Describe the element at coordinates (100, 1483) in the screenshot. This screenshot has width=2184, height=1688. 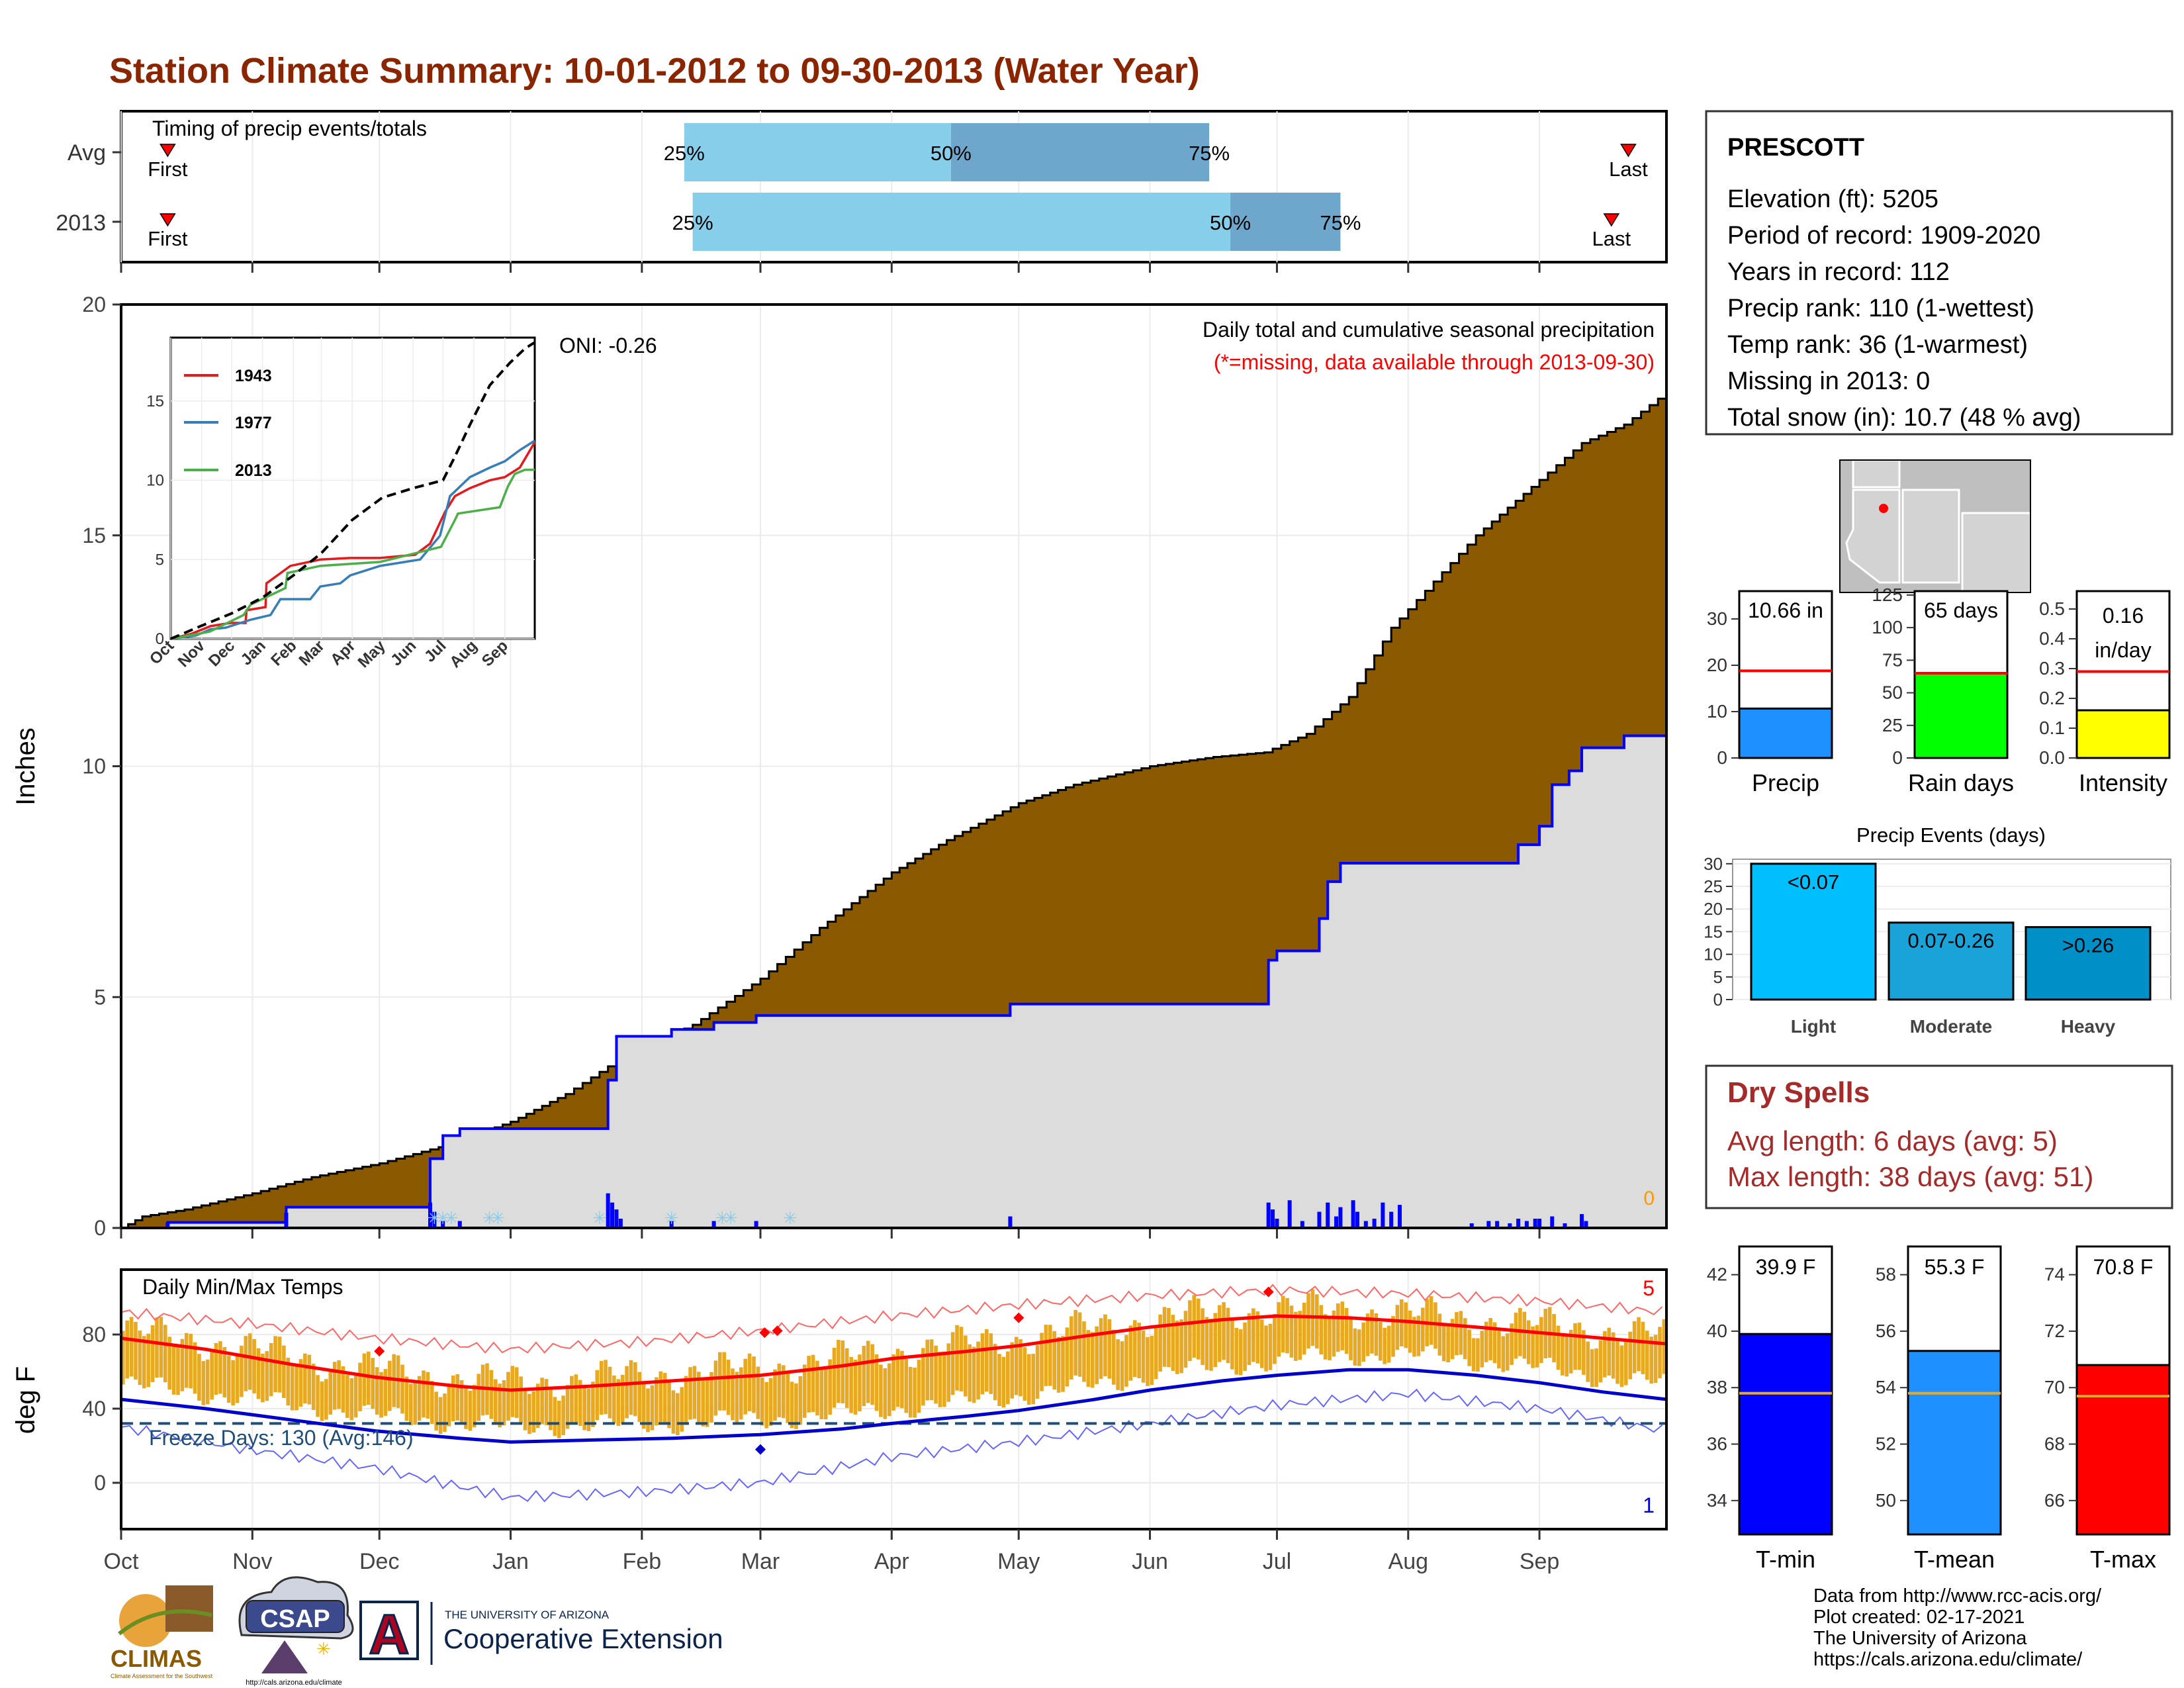
I see `temp-ytick-label: 0` at that location.